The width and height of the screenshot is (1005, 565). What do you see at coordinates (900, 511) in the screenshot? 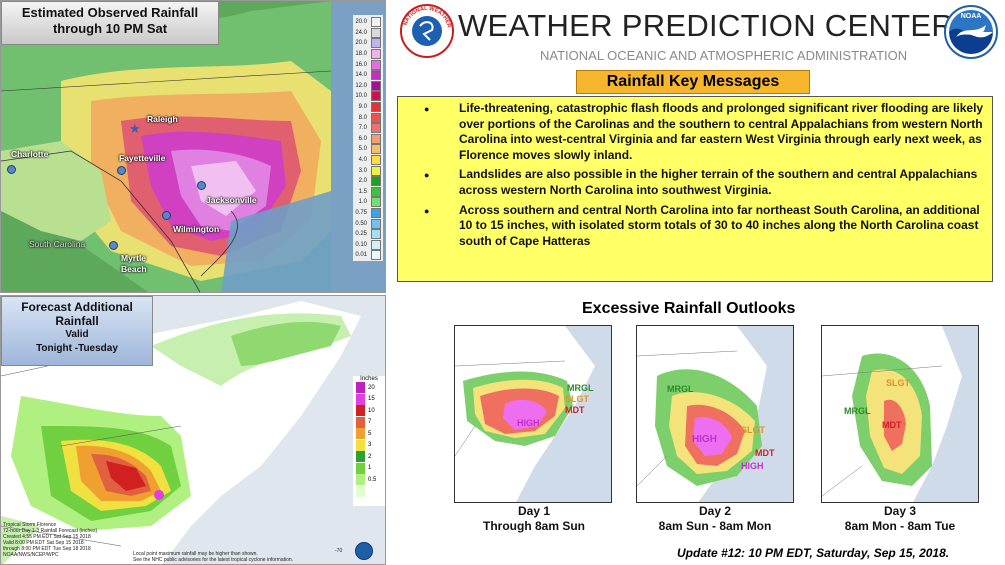
I see `day3-label: Day 3` at bounding box center [900, 511].